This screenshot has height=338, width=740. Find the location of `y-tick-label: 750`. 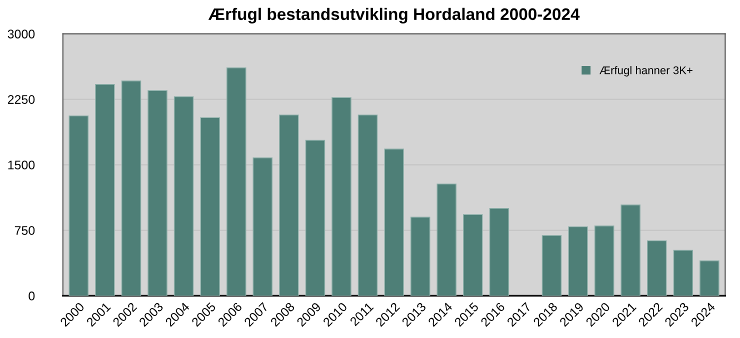

y-tick-label: 750 is located at coordinates (24, 230).